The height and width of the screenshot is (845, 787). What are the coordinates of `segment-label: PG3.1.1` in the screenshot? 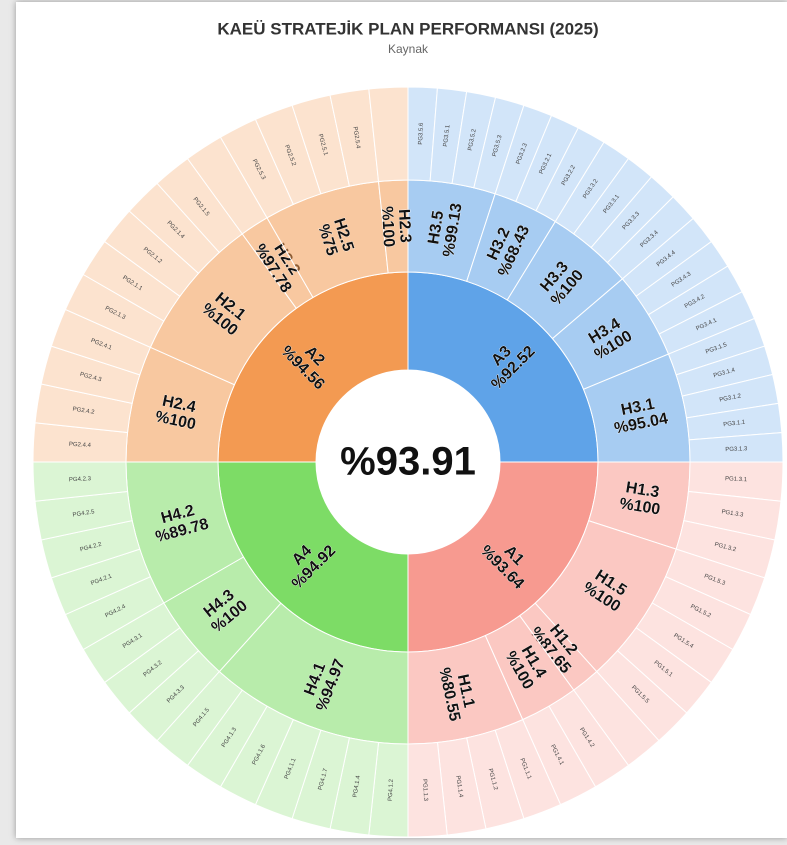 It's located at (734, 424).